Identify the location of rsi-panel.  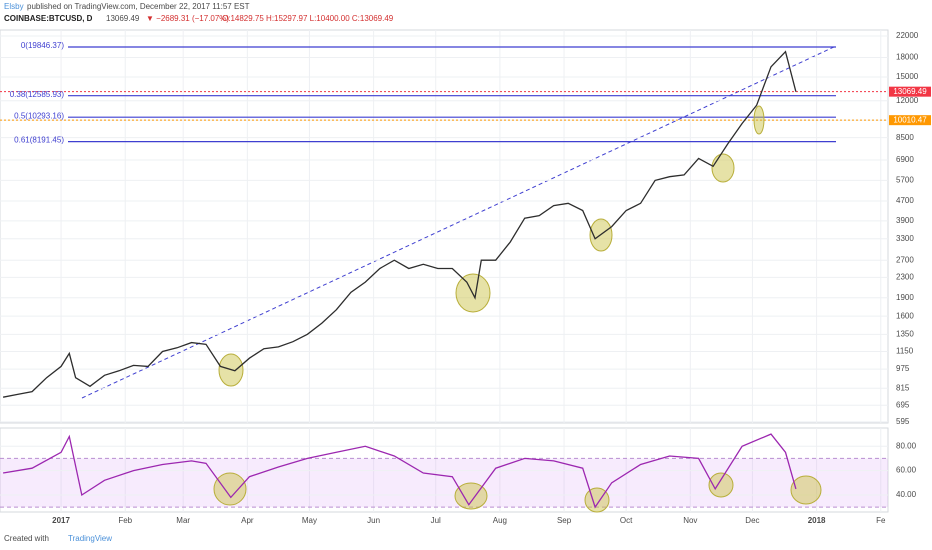
(444, 470).